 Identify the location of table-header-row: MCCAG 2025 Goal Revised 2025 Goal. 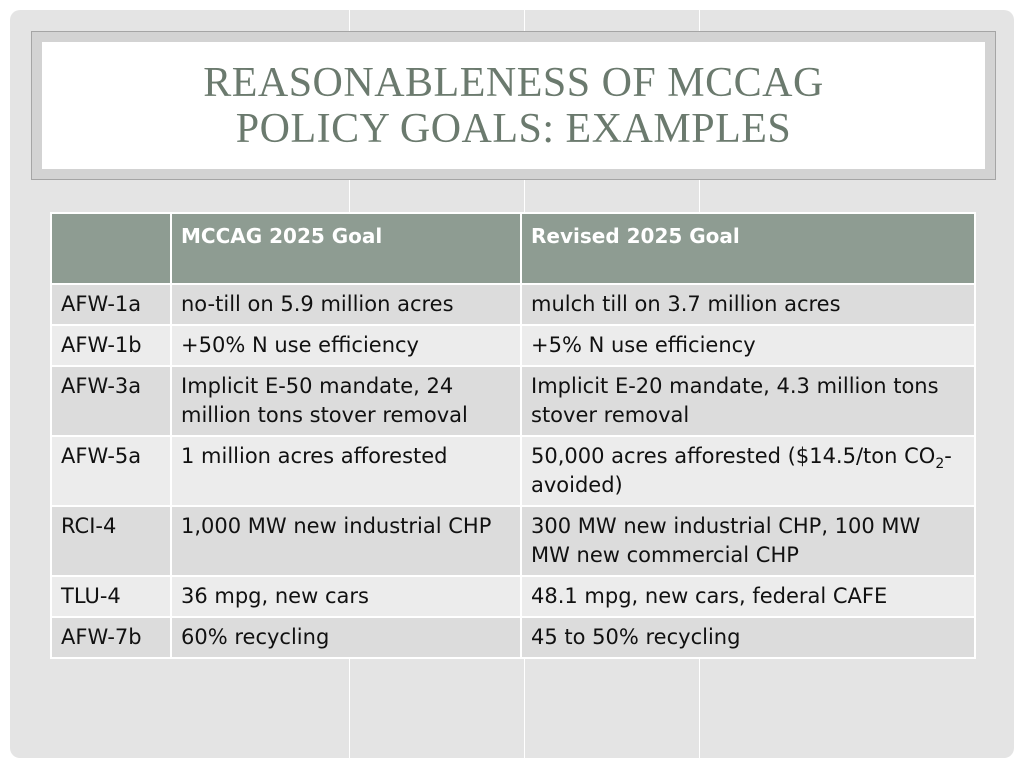
(513, 248).